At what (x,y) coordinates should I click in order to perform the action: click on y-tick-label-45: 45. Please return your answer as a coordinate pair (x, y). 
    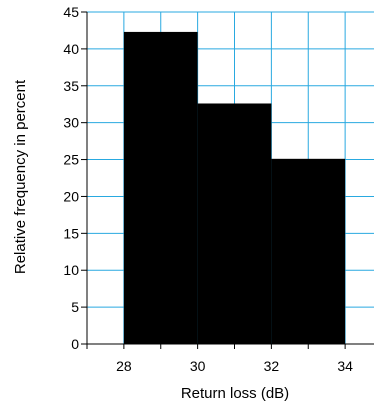
    Looking at the image, I should click on (71, 12).